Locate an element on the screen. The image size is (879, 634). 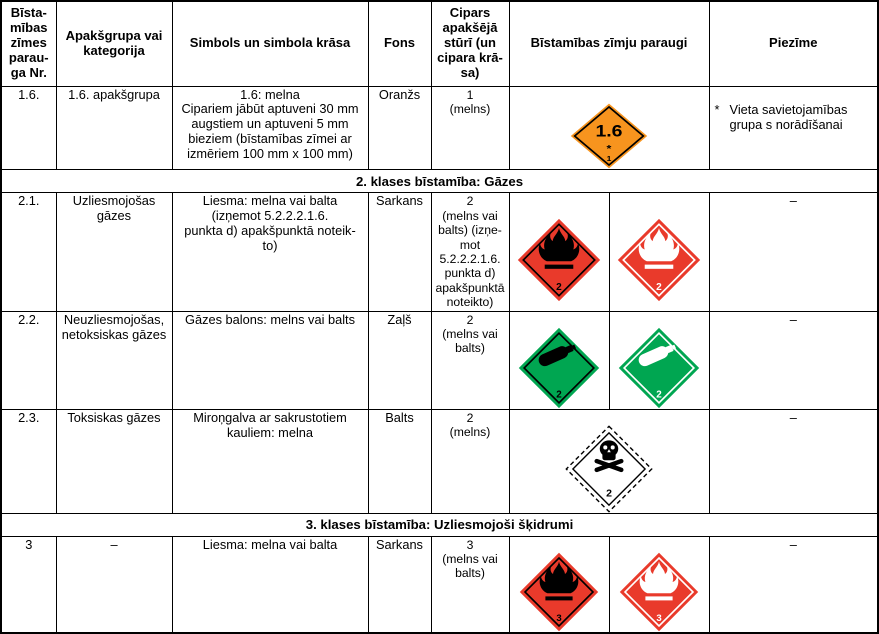
cell-background: Zaļš is located at coordinates (399, 360).